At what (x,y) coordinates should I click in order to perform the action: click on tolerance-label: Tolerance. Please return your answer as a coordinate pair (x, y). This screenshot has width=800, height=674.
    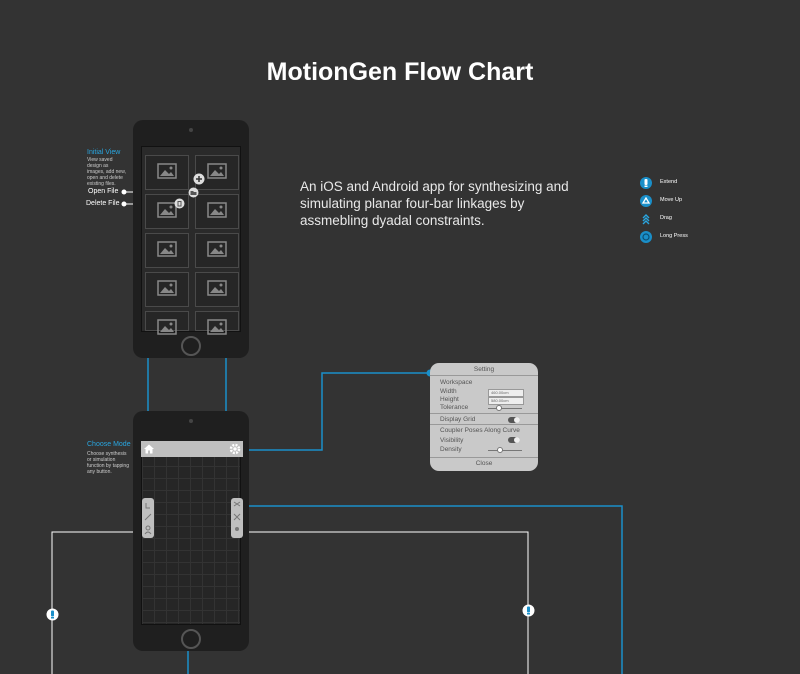
    Looking at the image, I should click on (454, 407).